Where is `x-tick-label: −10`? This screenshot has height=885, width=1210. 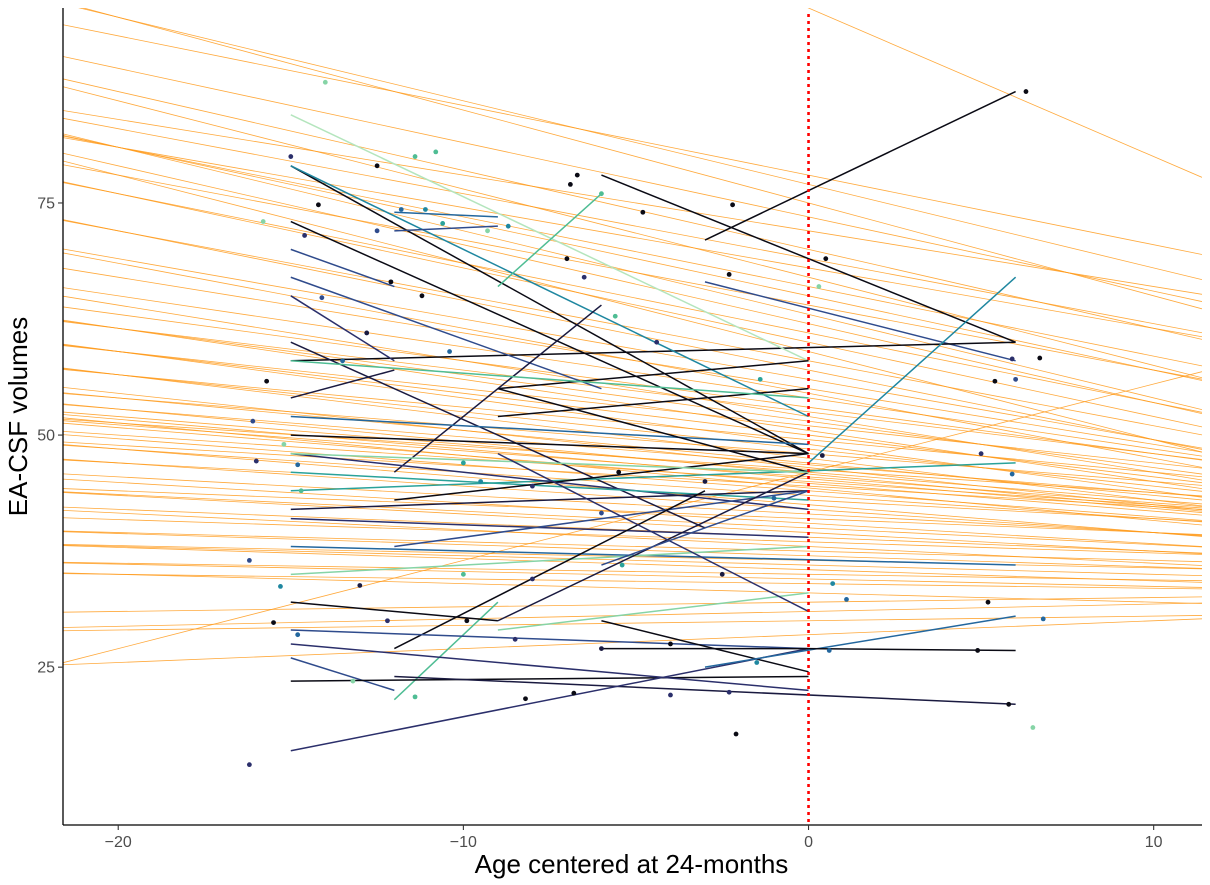
x-tick-label: −10 is located at coordinates (463, 842).